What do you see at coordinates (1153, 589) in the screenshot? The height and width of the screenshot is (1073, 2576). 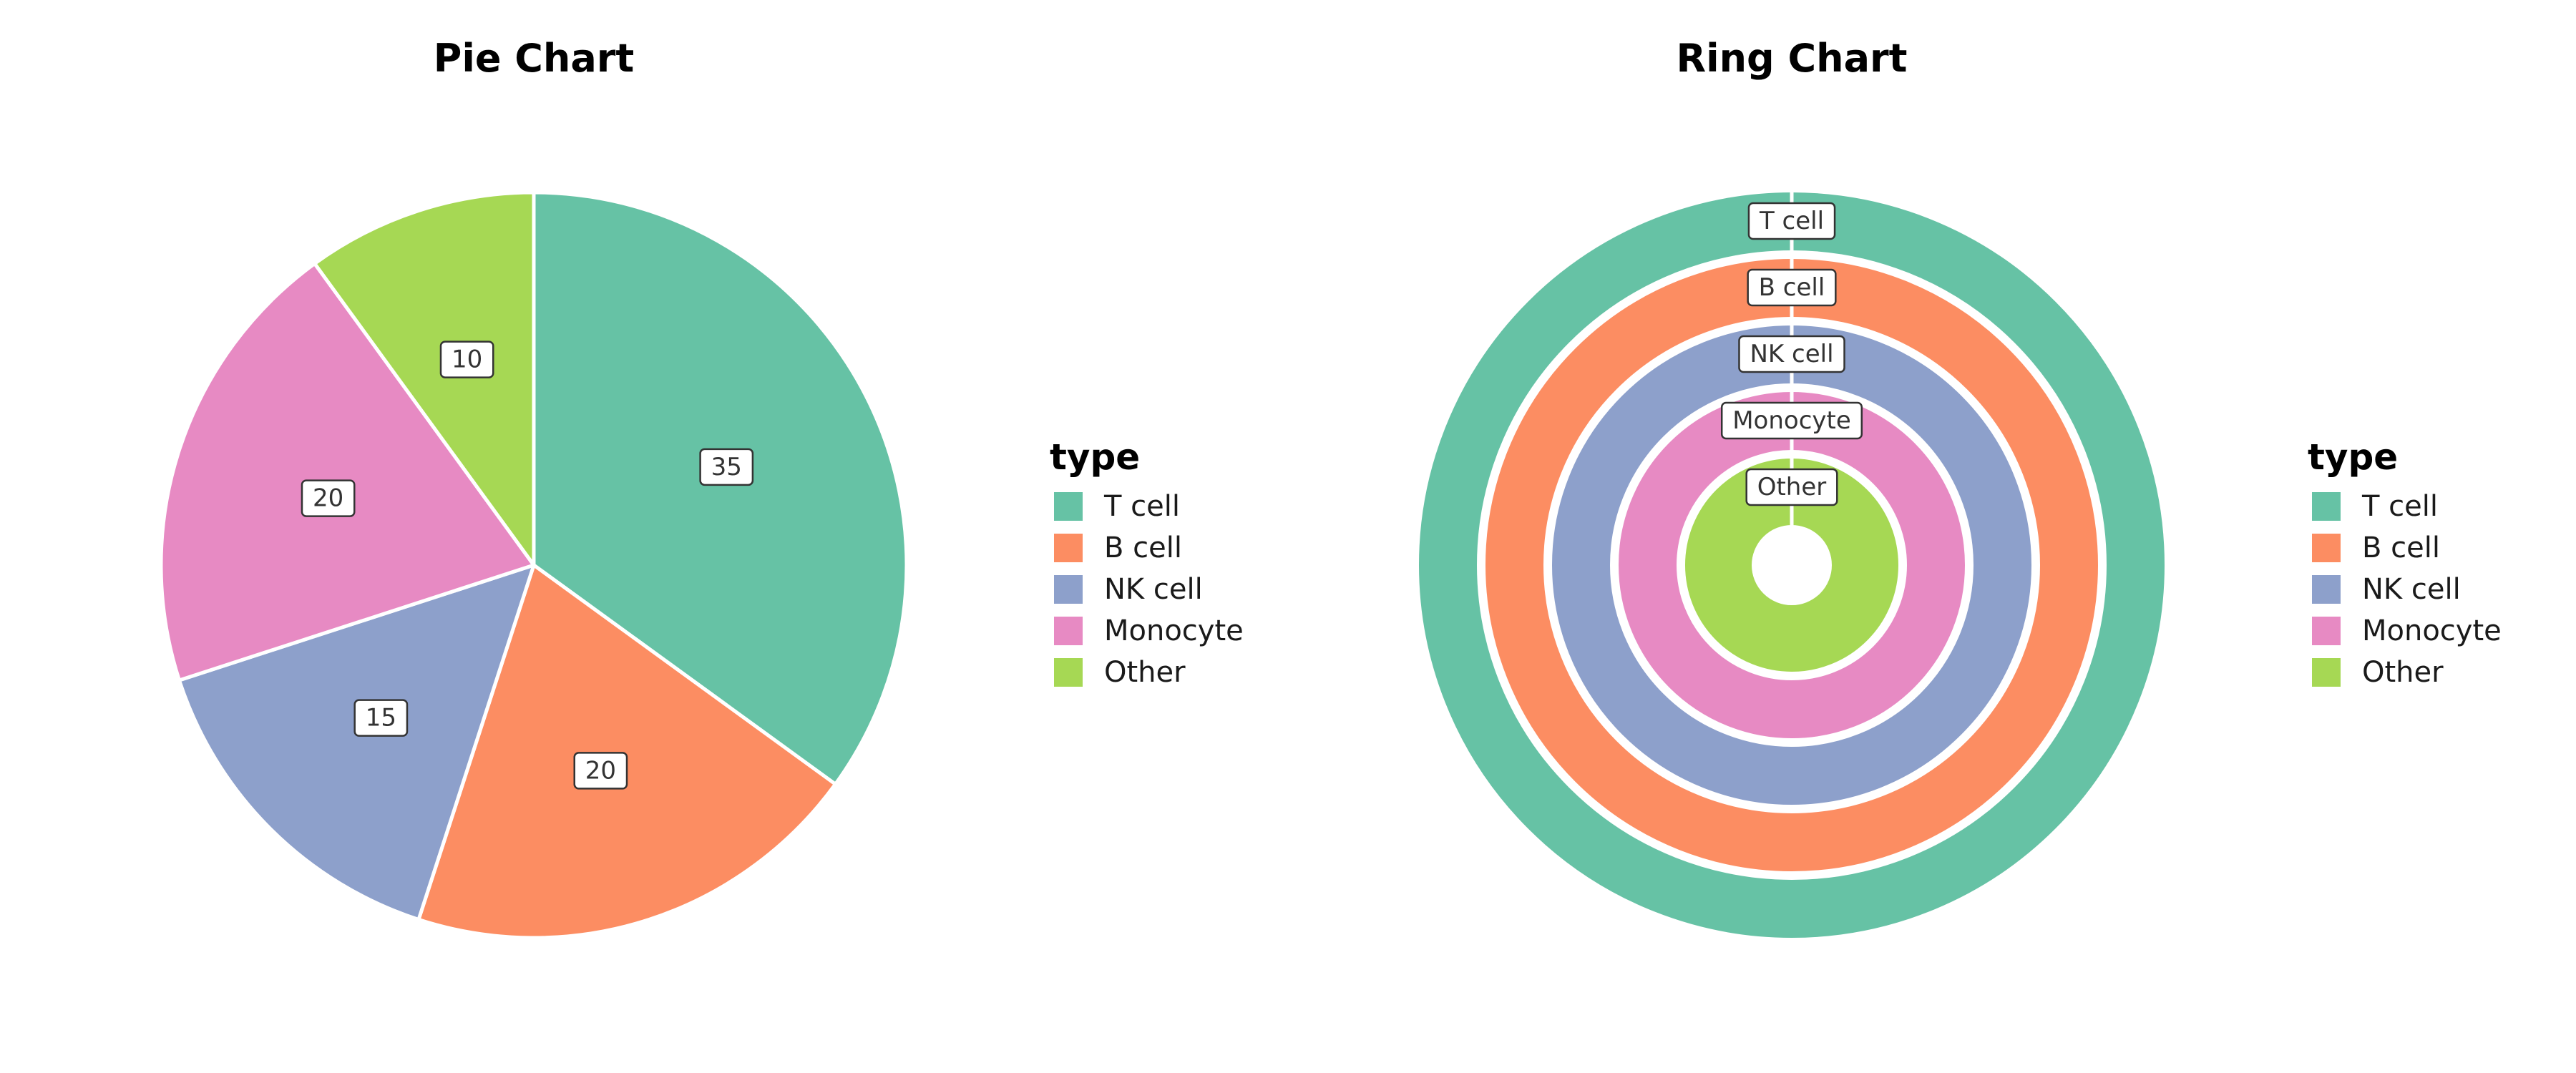 I see `pie-legend-label-nk-cell: NK cell` at bounding box center [1153, 589].